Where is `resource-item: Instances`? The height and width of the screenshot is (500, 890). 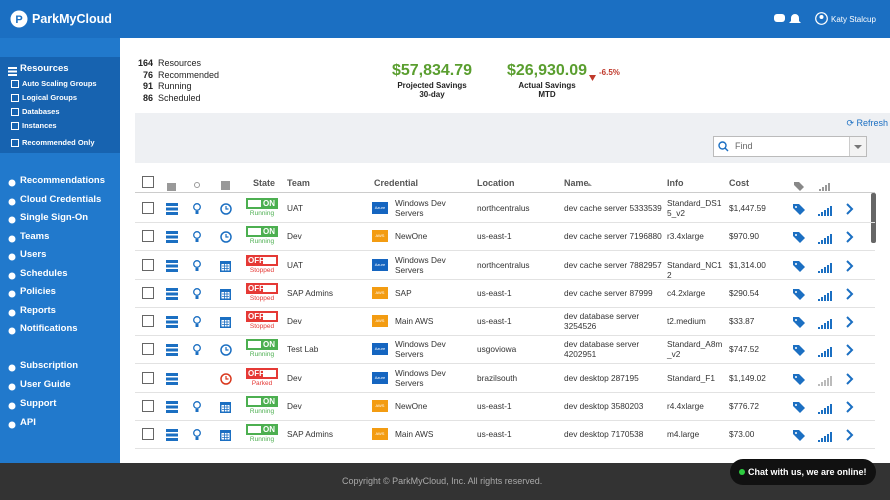 resource-item: Instances is located at coordinates (39, 125).